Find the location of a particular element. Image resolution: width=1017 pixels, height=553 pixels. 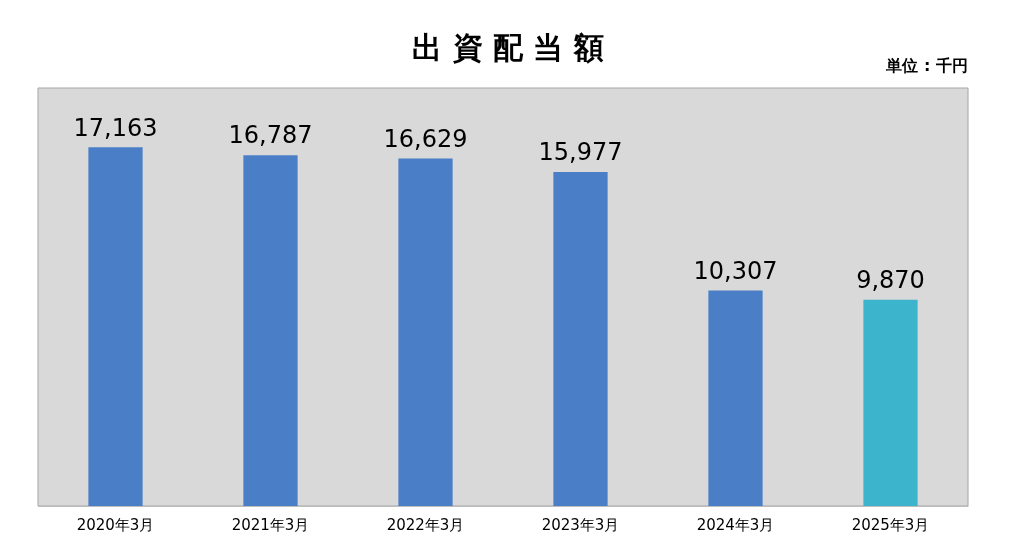

x-tick-label: 2025年3月 is located at coordinates (890, 524).